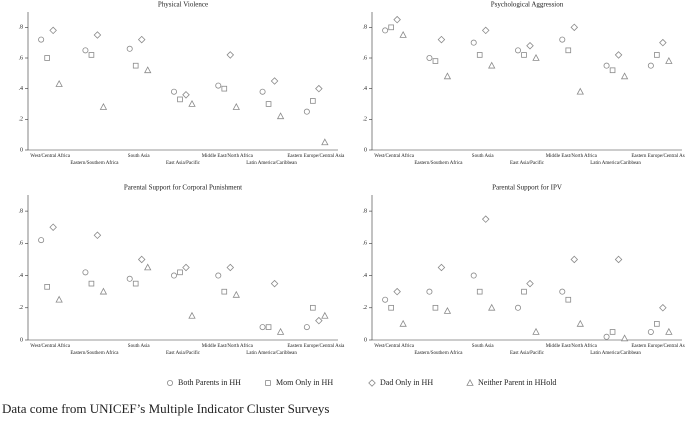 This screenshot has width=685, height=422. Describe the element at coordinates (304, 382) in the screenshot. I see `legend-label: Mom Only in HH` at that location.